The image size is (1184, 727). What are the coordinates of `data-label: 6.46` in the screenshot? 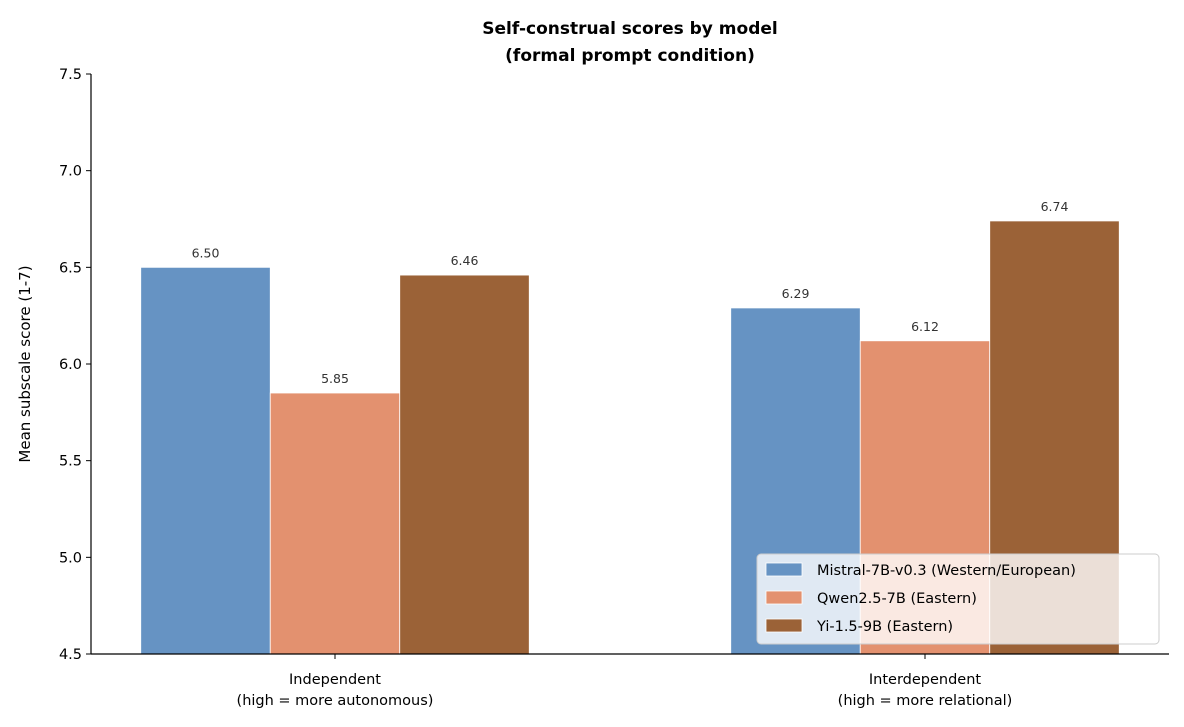 It's located at (465, 260).